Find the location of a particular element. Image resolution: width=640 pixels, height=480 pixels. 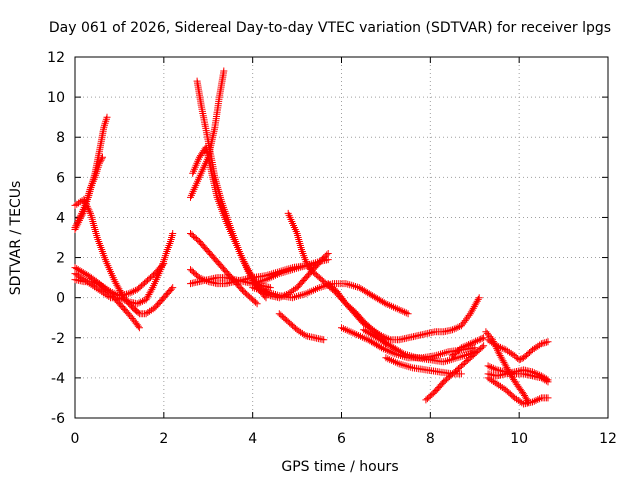

y-tick-label: 0 is located at coordinates (60, 299).